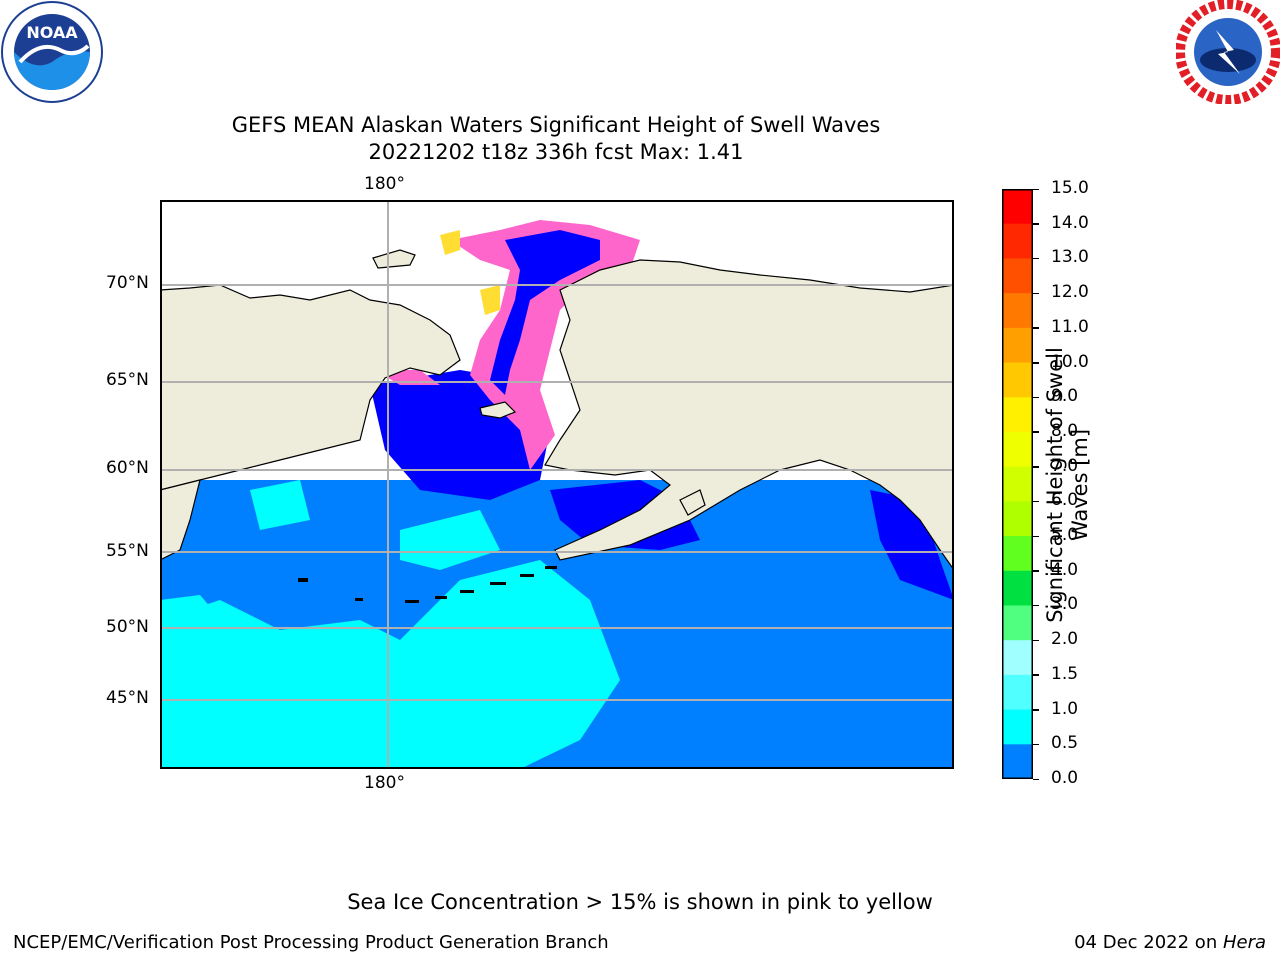  What do you see at coordinates (1055, 485) in the screenshot?
I see `colorbar-label-line1: Significant Height of Swell` at bounding box center [1055, 485].